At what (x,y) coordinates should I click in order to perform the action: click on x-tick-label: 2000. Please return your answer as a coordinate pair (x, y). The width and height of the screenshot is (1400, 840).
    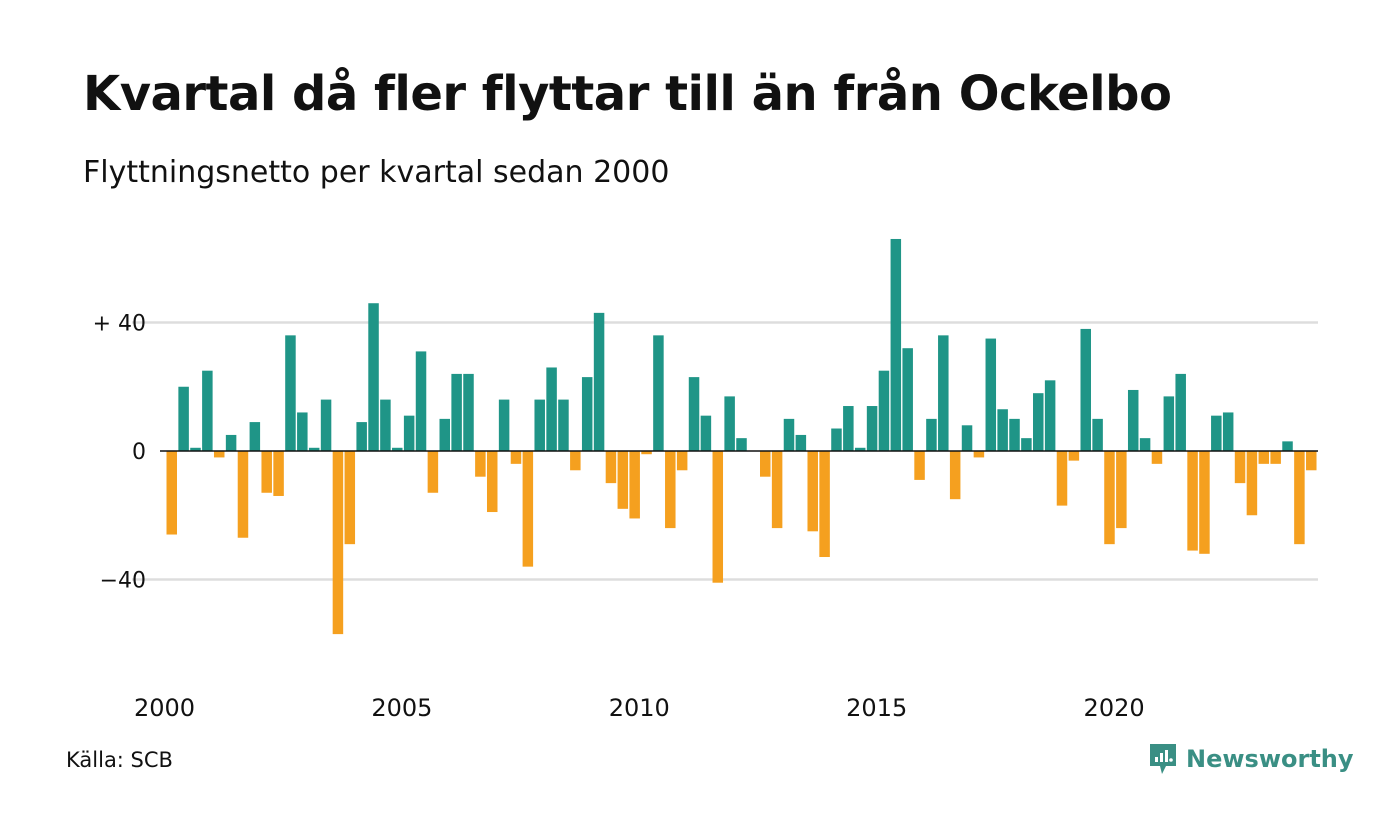
    Looking at the image, I should click on (164, 708).